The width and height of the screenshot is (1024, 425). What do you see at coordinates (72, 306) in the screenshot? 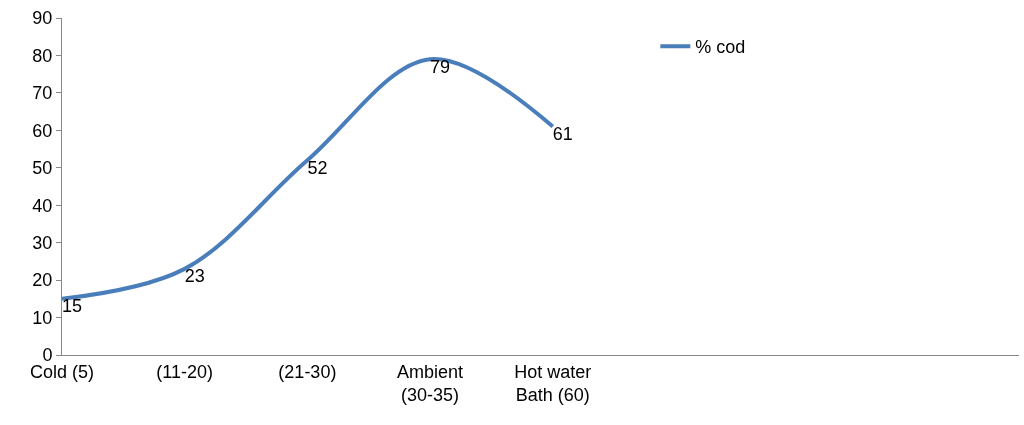
I see `data-label: 15` at bounding box center [72, 306].